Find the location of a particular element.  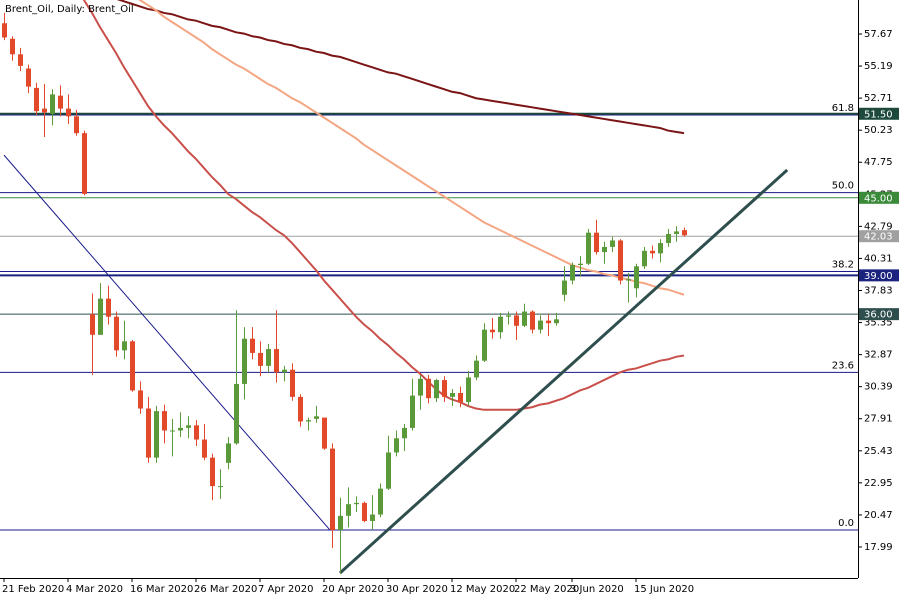

y-tick-label: 35.35 is located at coordinates (878, 323).